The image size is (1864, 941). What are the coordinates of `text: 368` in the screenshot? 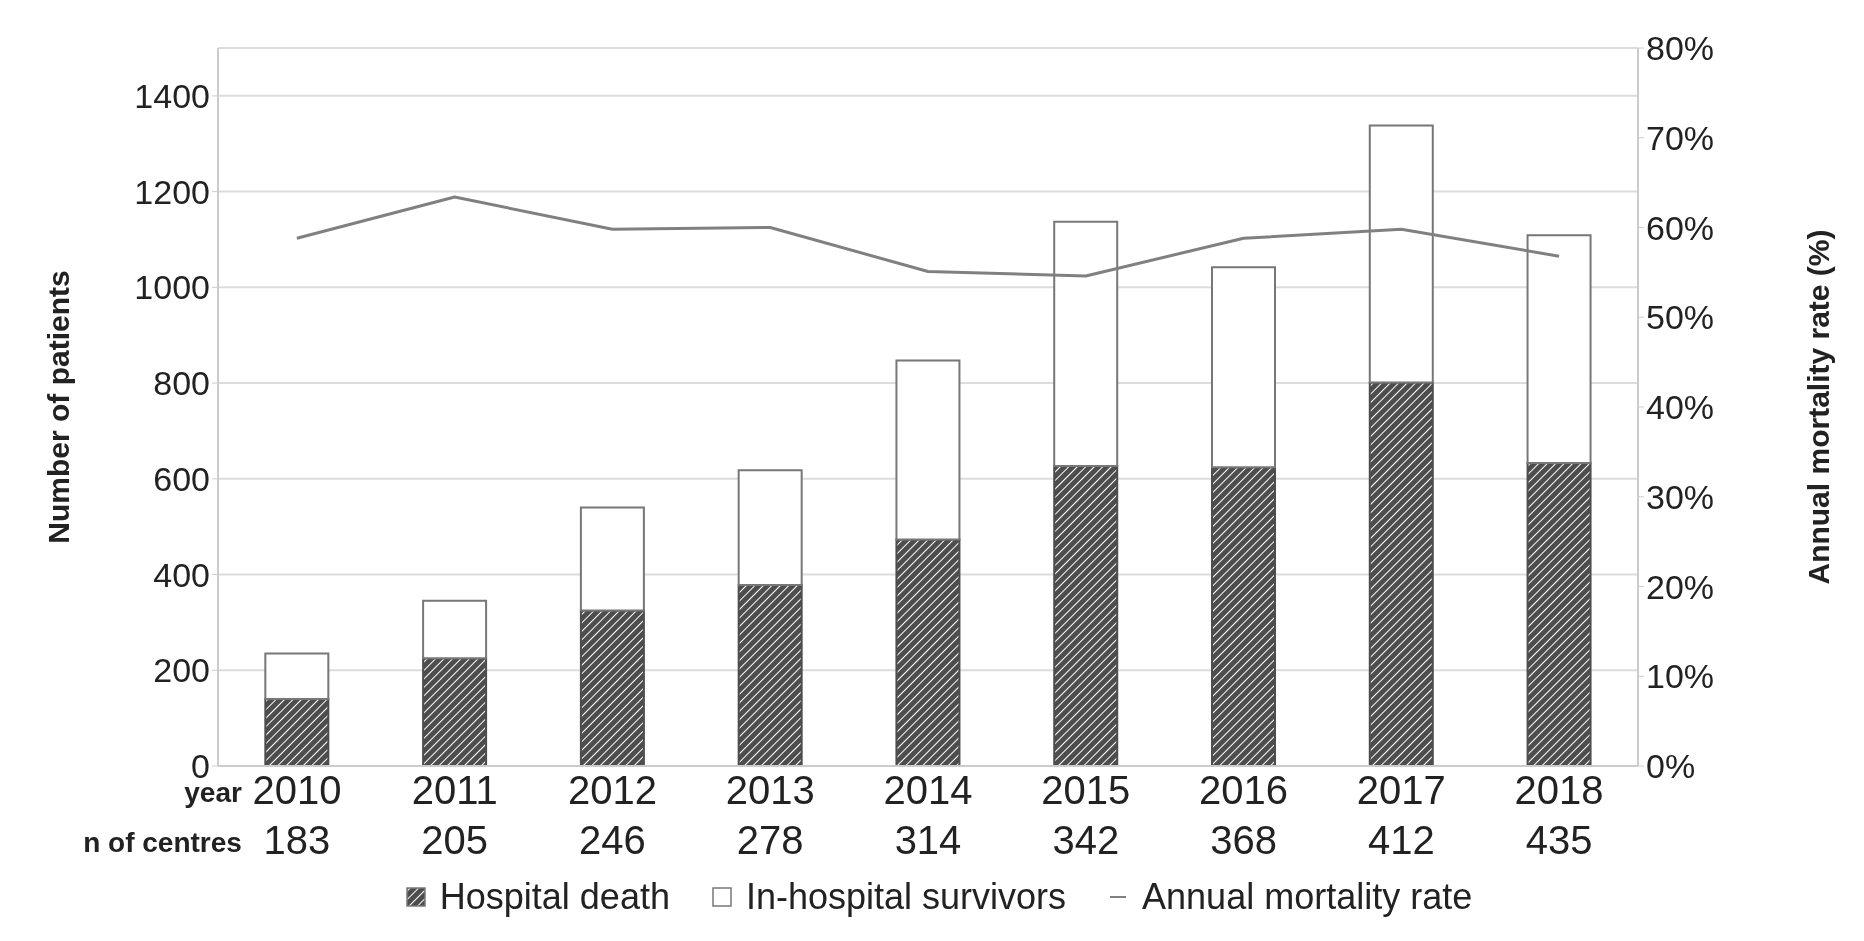 It's located at (1243, 840).